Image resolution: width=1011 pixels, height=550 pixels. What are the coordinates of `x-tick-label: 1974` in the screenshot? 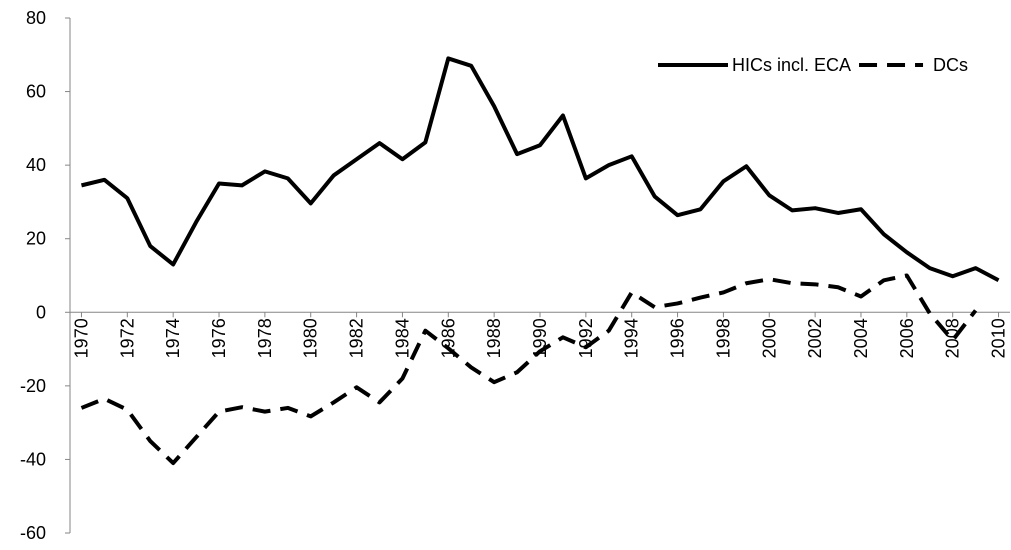 It's located at (173, 338).